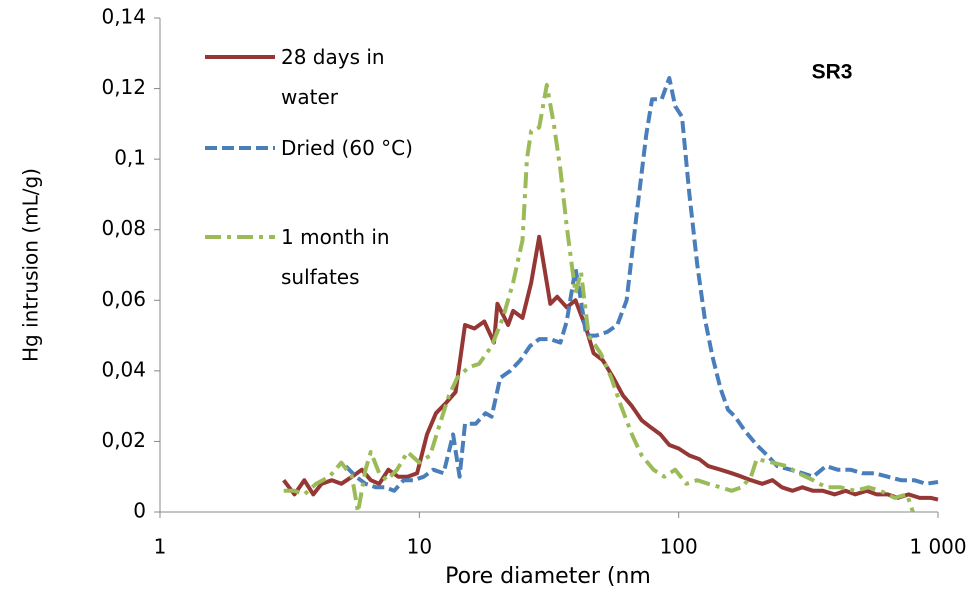  Describe the element at coordinates (347, 148) in the screenshot. I see `legend-label: Dried (60 °C)` at that location.